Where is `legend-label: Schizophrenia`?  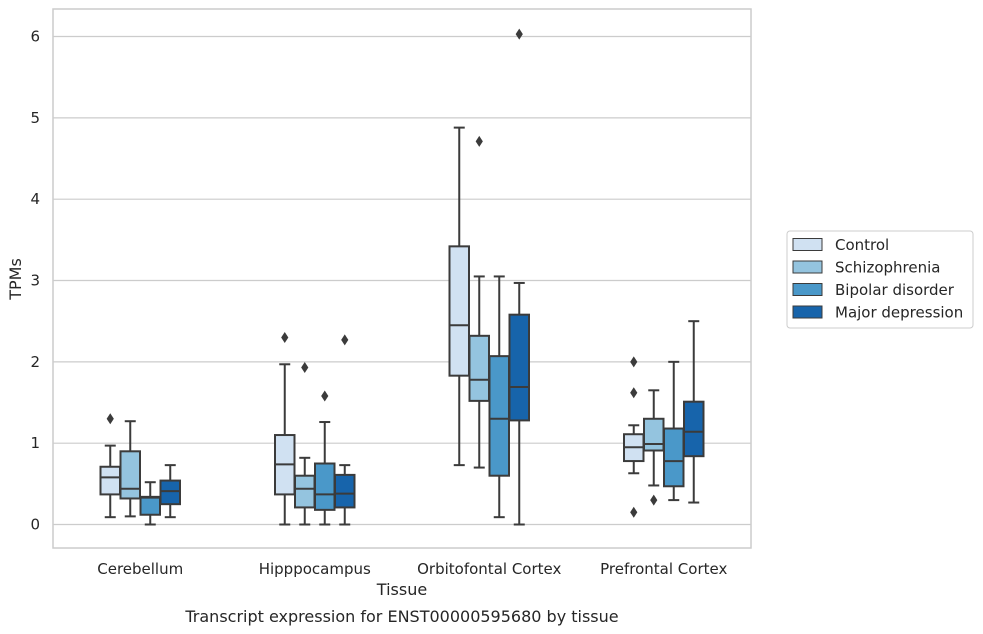
legend-label: Schizophrenia is located at coordinates (887, 268).